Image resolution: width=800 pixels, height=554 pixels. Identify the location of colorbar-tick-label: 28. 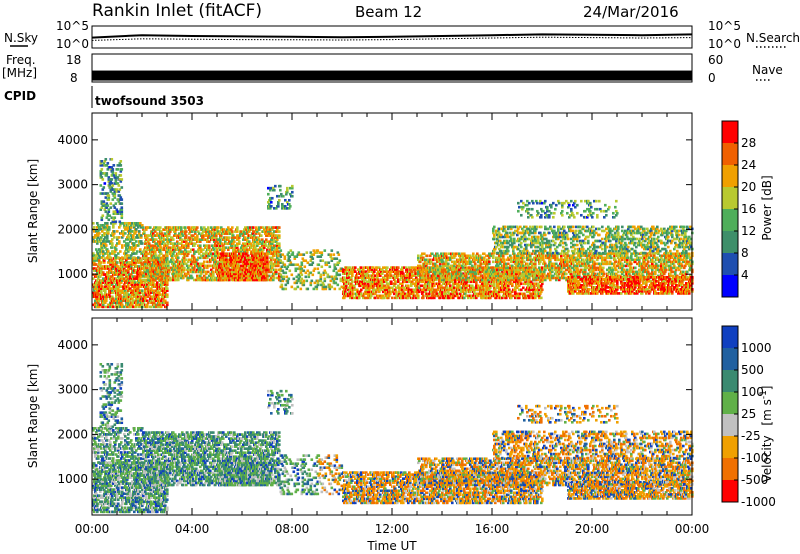
(748, 143).